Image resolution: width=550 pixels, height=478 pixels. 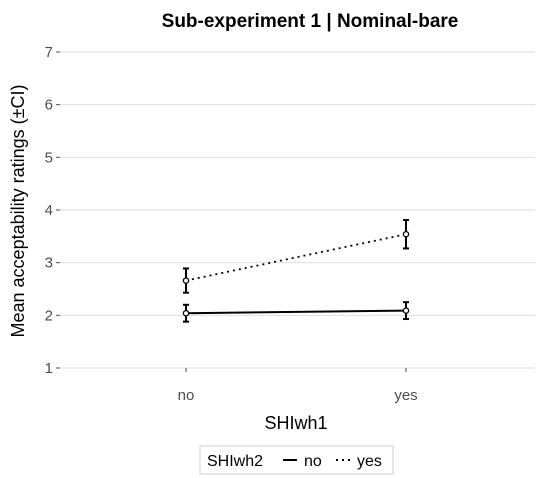 What do you see at coordinates (18, 211) in the screenshot?
I see `y-axis-title: Mean acceptability ratings (±CI)` at bounding box center [18, 211].